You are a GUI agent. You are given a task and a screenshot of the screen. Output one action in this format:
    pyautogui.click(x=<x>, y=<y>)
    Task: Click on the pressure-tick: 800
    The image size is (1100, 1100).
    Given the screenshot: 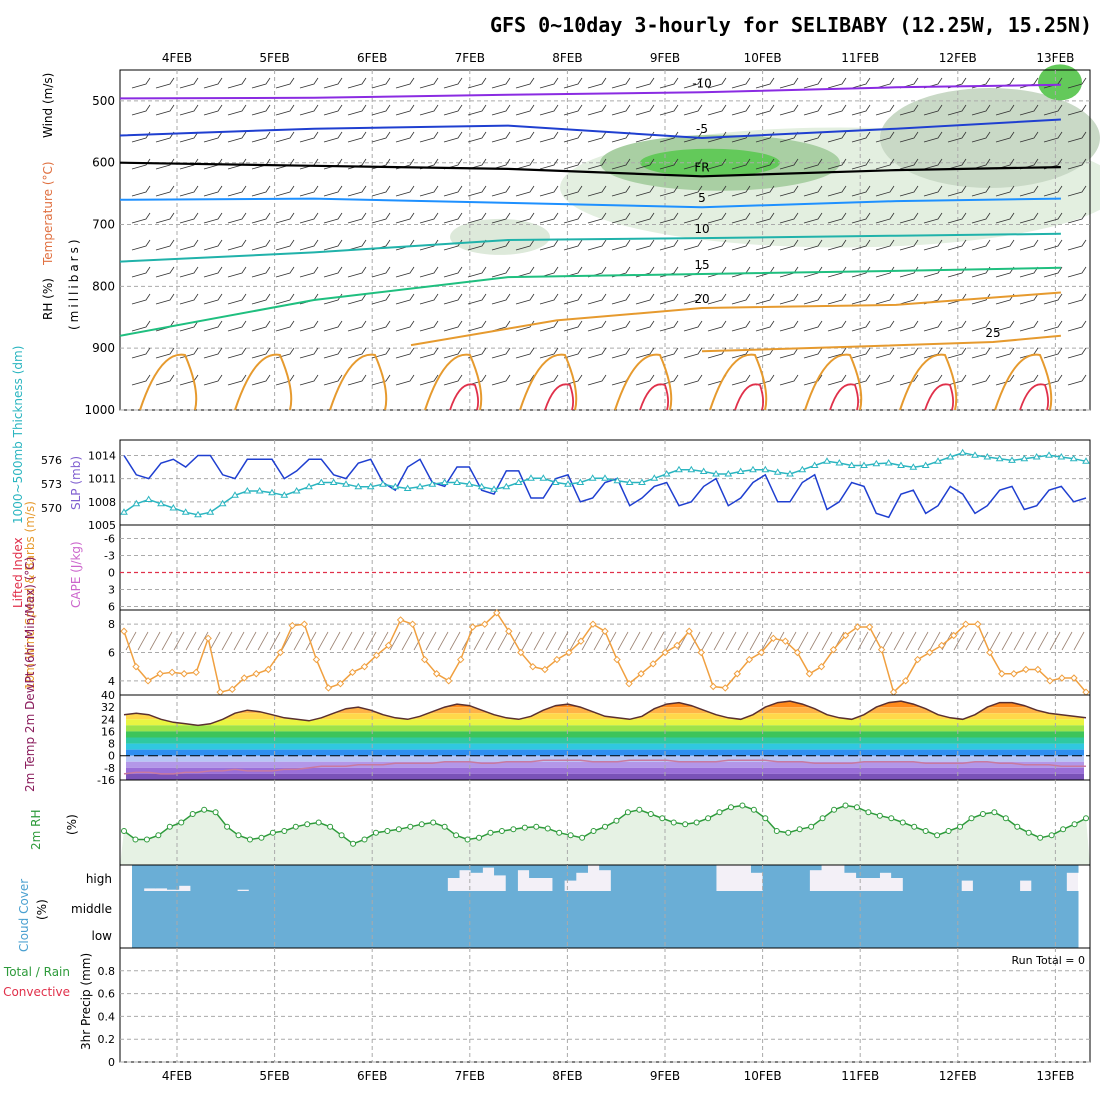 What is the action you would take?
    pyautogui.click(x=103, y=286)
    